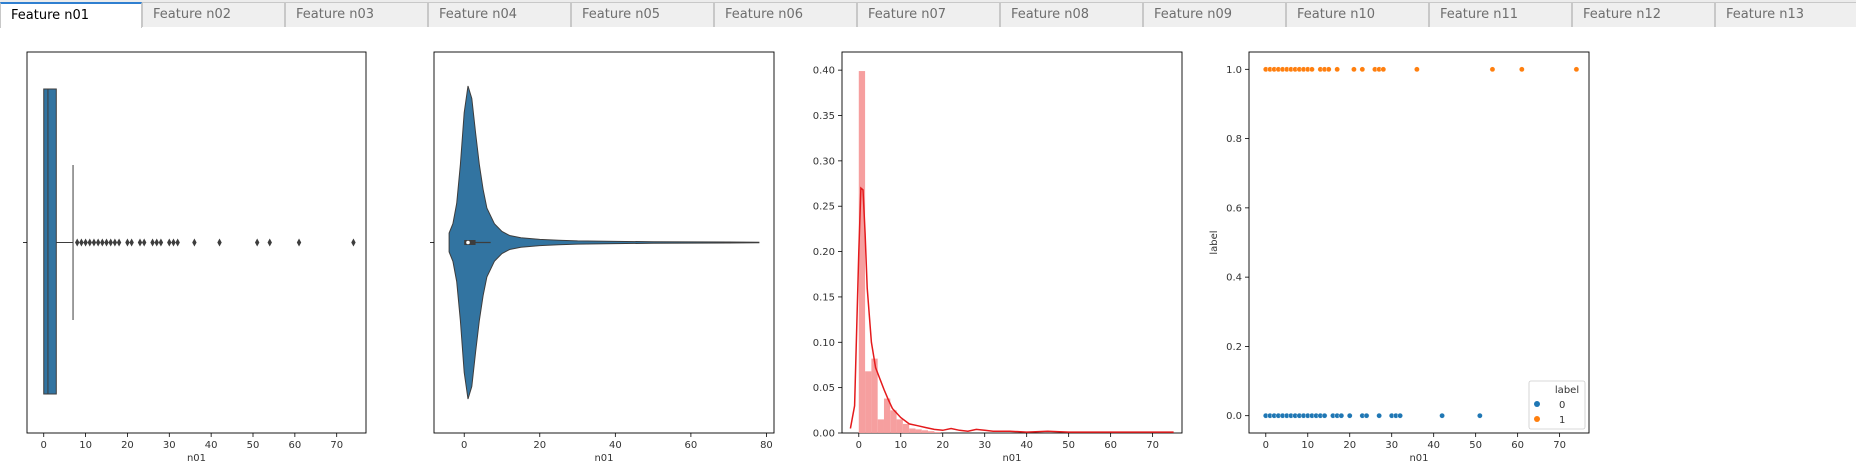  I want to click on tab-feature-n11: Feature n11, so click(1500, 14).